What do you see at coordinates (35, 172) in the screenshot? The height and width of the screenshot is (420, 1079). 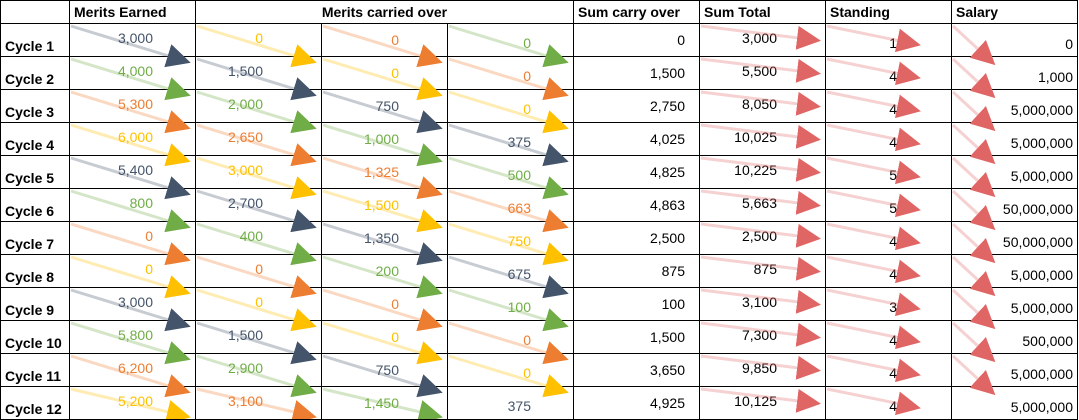 I see `row-label: Cycle 5` at bounding box center [35, 172].